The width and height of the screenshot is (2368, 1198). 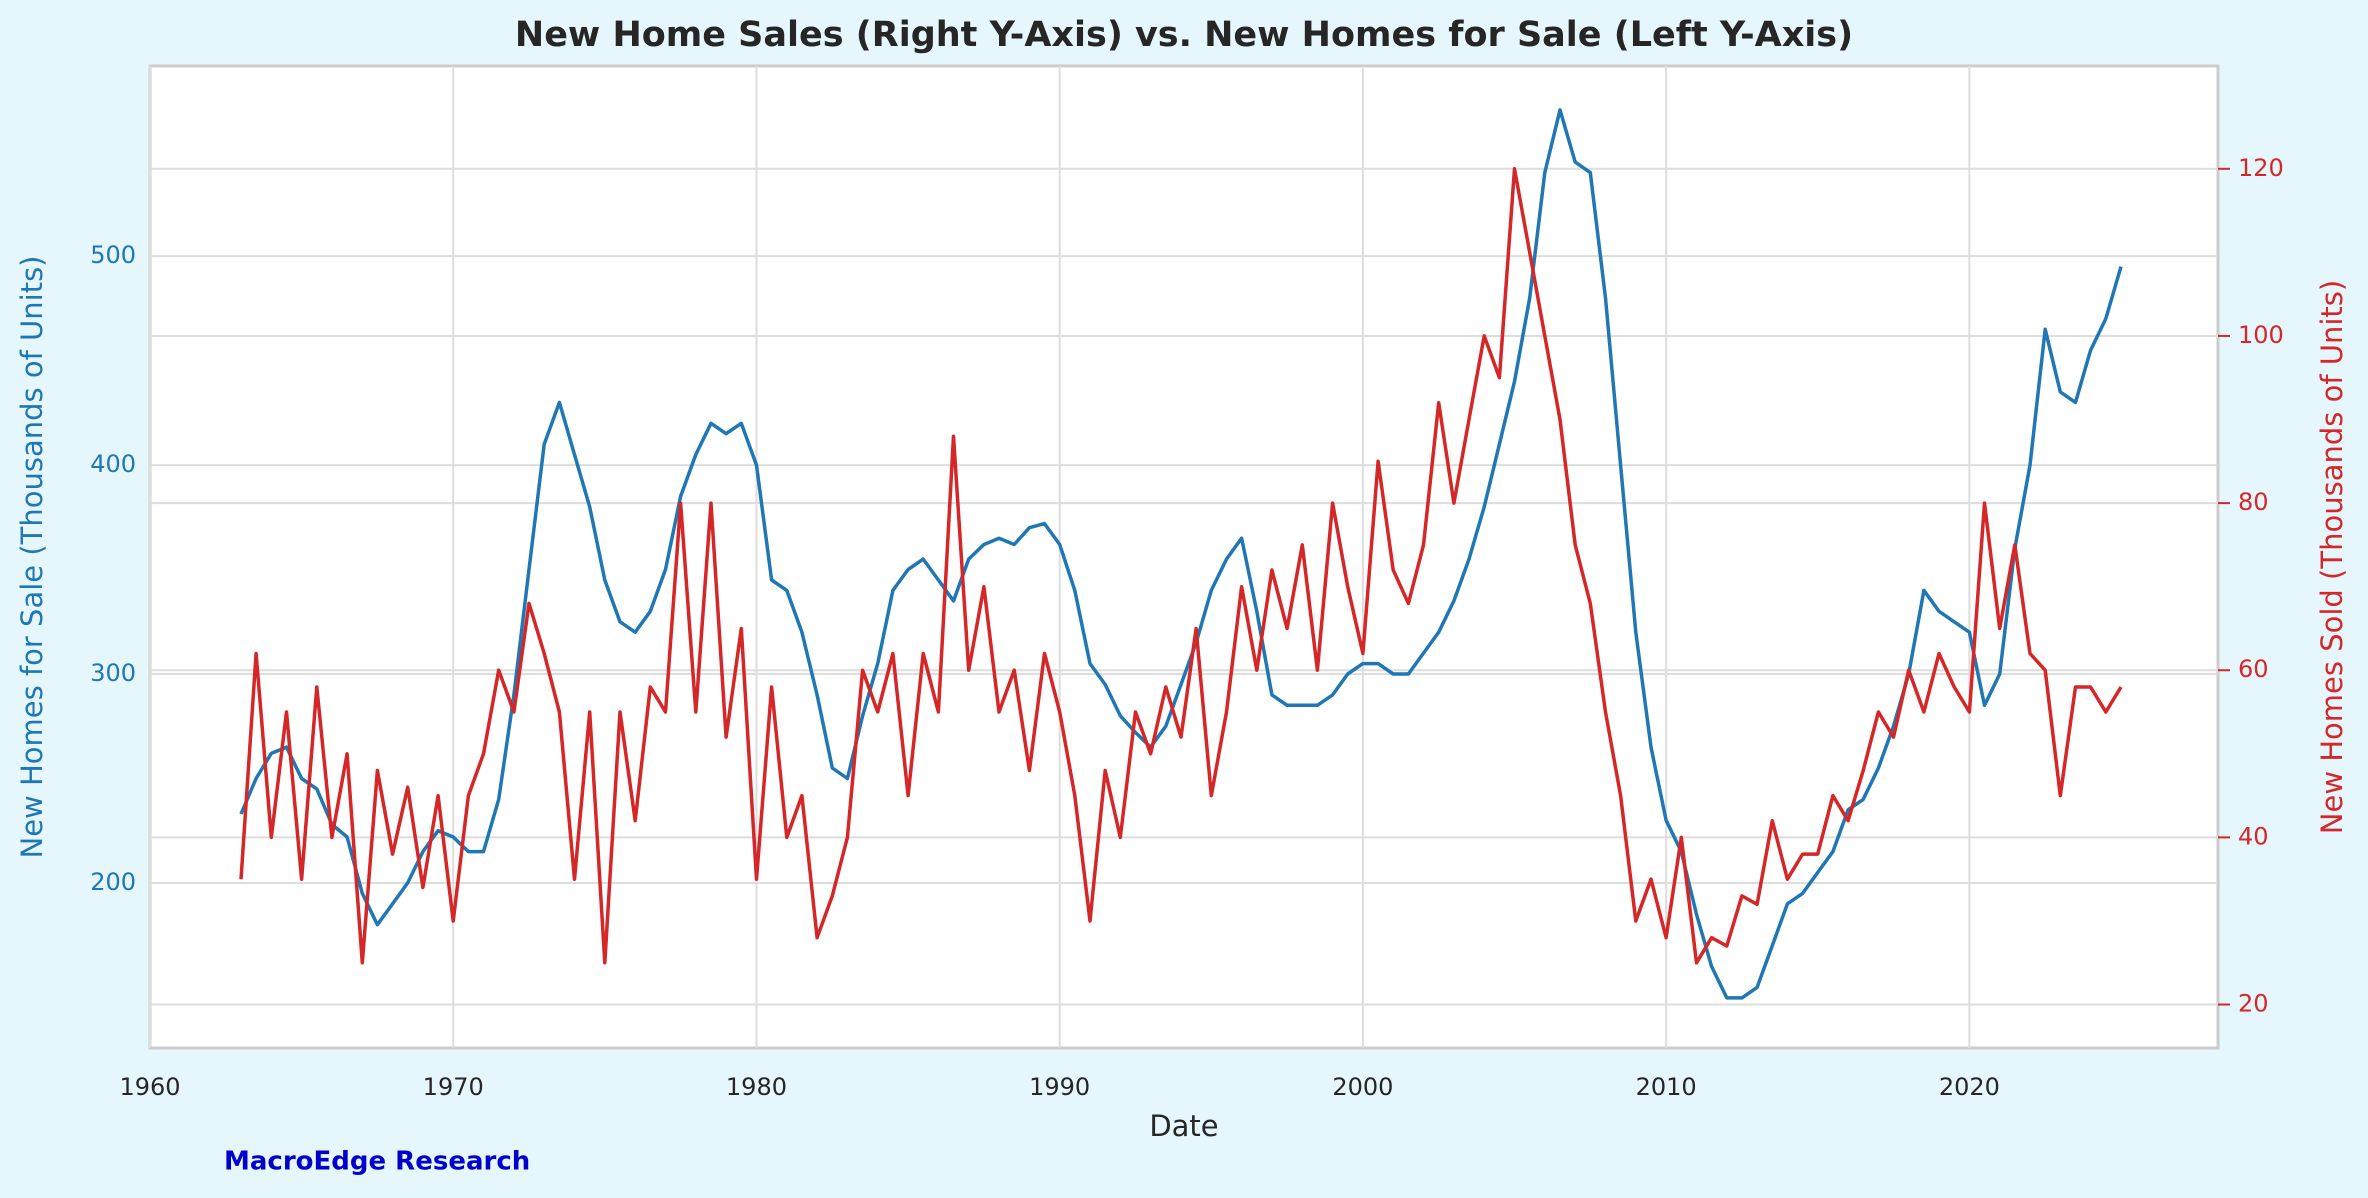 I want to click on y2-axis-label: New Homes Sold (Thousands of Units), so click(x=2332, y=557).